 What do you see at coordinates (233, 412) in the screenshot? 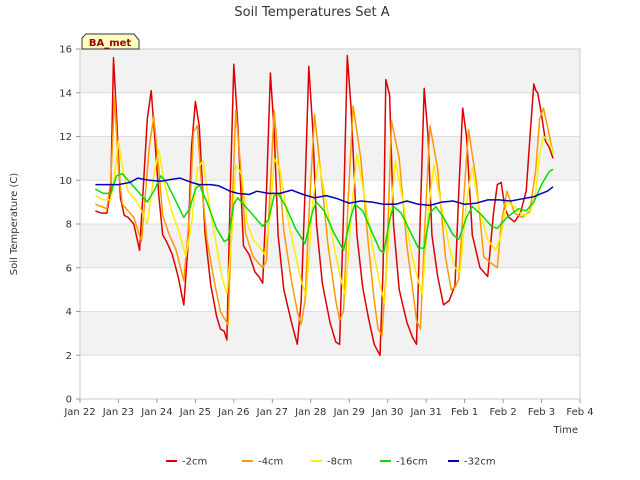
I see `x-tick-label: Jan 26` at bounding box center [233, 412].